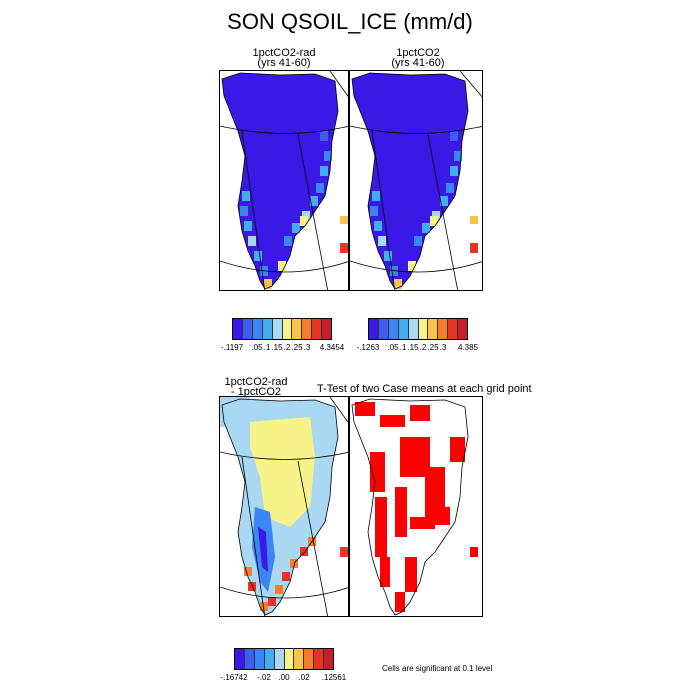 This screenshot has width=700, height=700. I want to click on colorbar-label: -.1263, so click(368, 347).